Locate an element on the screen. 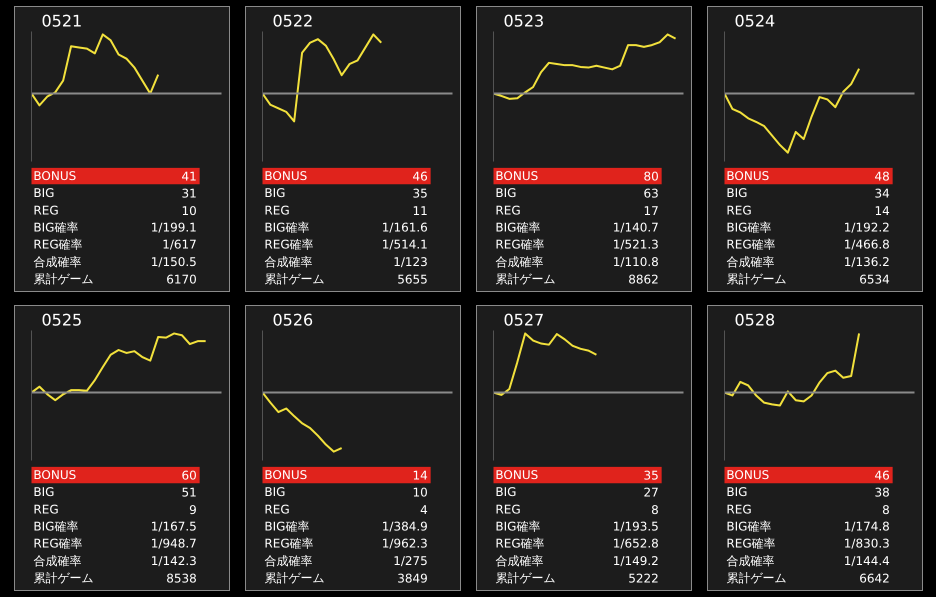 The image size is (936, 597). text: 1/161.6 is located at coordinates (405, 227).